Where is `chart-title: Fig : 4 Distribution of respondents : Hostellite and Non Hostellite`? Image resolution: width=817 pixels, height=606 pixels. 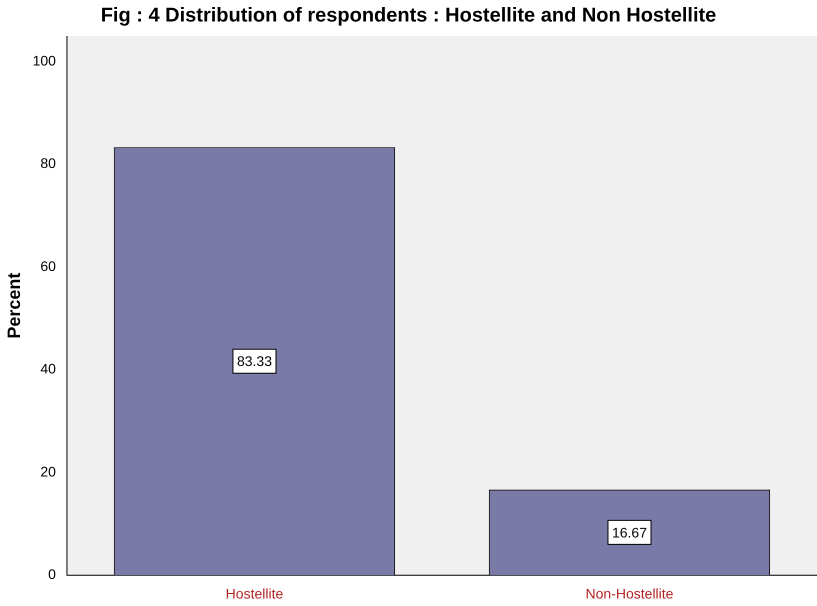
chart-title: Fig : 4 Distribution of respondents : Hostellite and Non Hostellite is located at coordinates (408, 15).